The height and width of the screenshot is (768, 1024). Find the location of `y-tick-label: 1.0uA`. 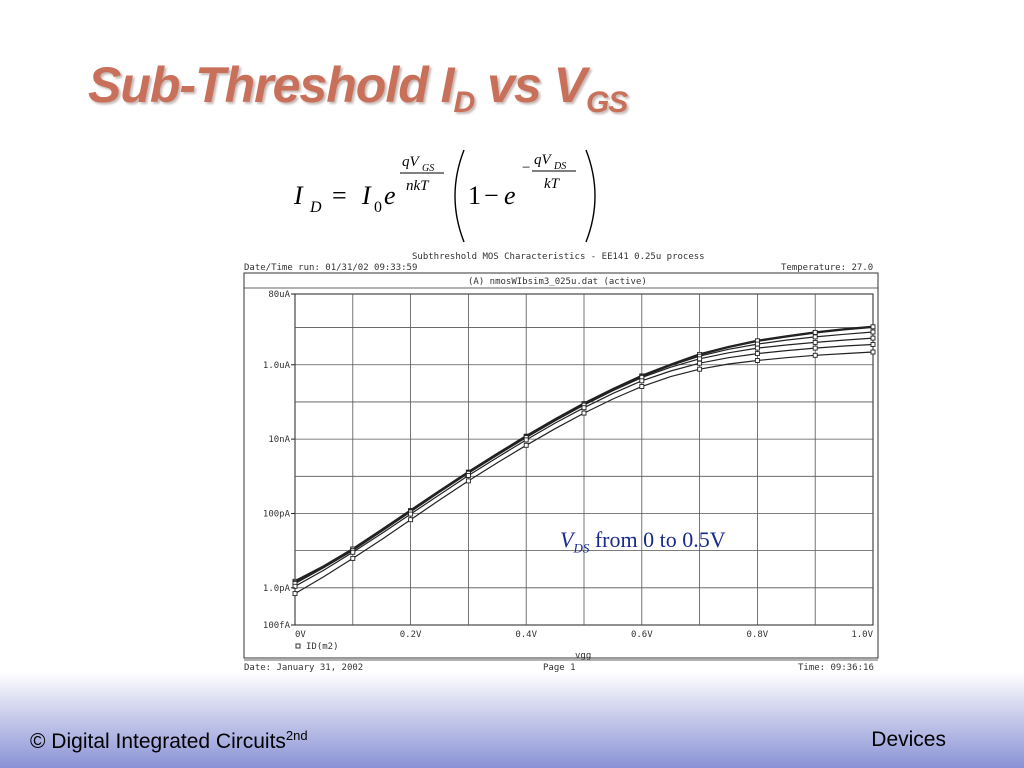

y-tick-label: 1.0uA is located at coordinates (277, 366).